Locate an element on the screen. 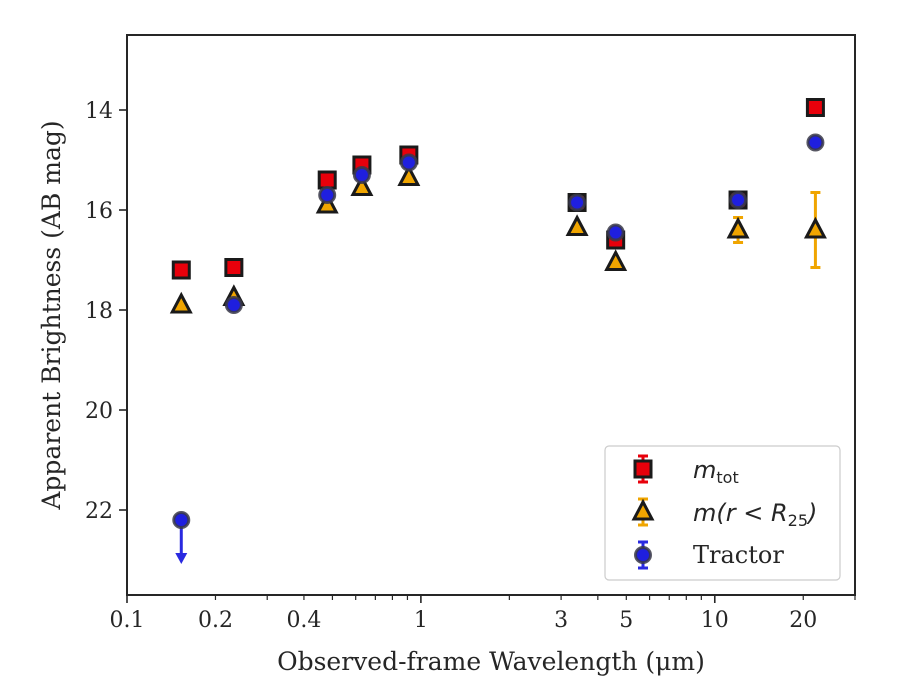 The image size is (900, 700). y-tick-label: 20 is located at coordinates (99, 411).